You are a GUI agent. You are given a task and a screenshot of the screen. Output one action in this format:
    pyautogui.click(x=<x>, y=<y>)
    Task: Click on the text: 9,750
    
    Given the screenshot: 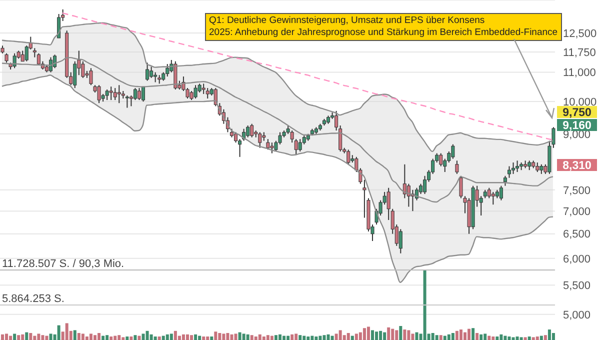 What is the action you would take?
    pyautogui.click(x=577, y=113)
    